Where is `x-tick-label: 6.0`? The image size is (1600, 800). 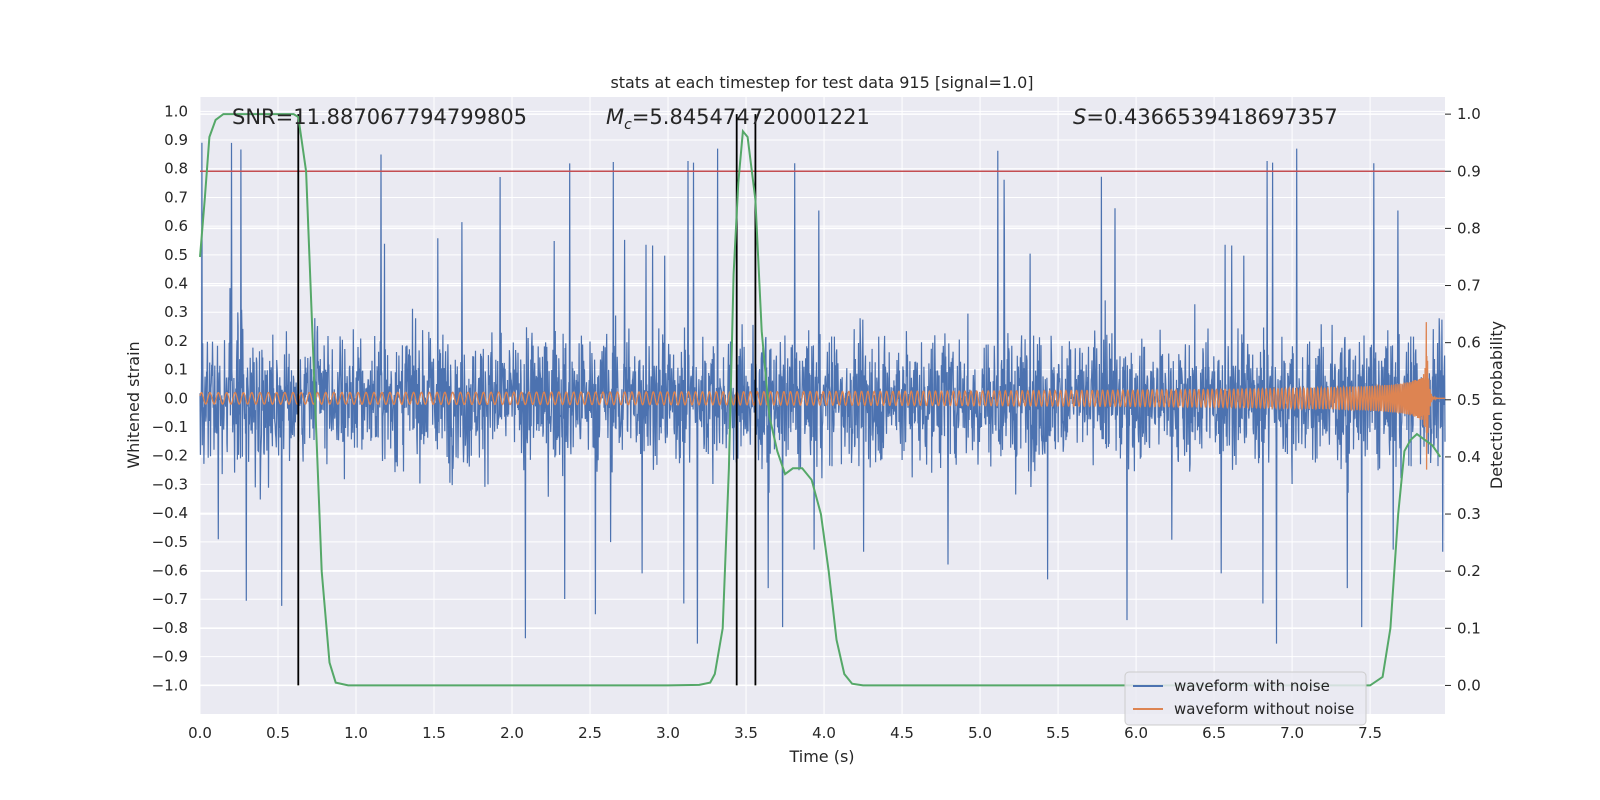 x-tick-label: 6.0 is located at coordinates (1136, 733).